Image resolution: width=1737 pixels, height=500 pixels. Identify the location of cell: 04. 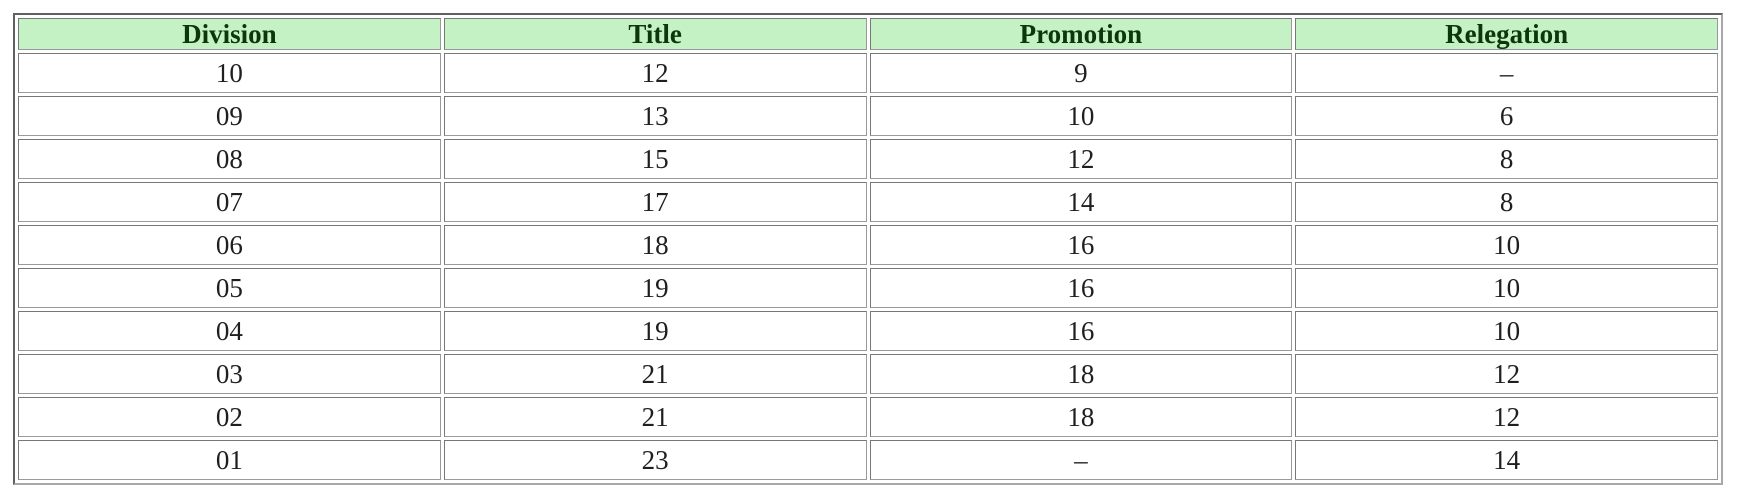
(229, 331).